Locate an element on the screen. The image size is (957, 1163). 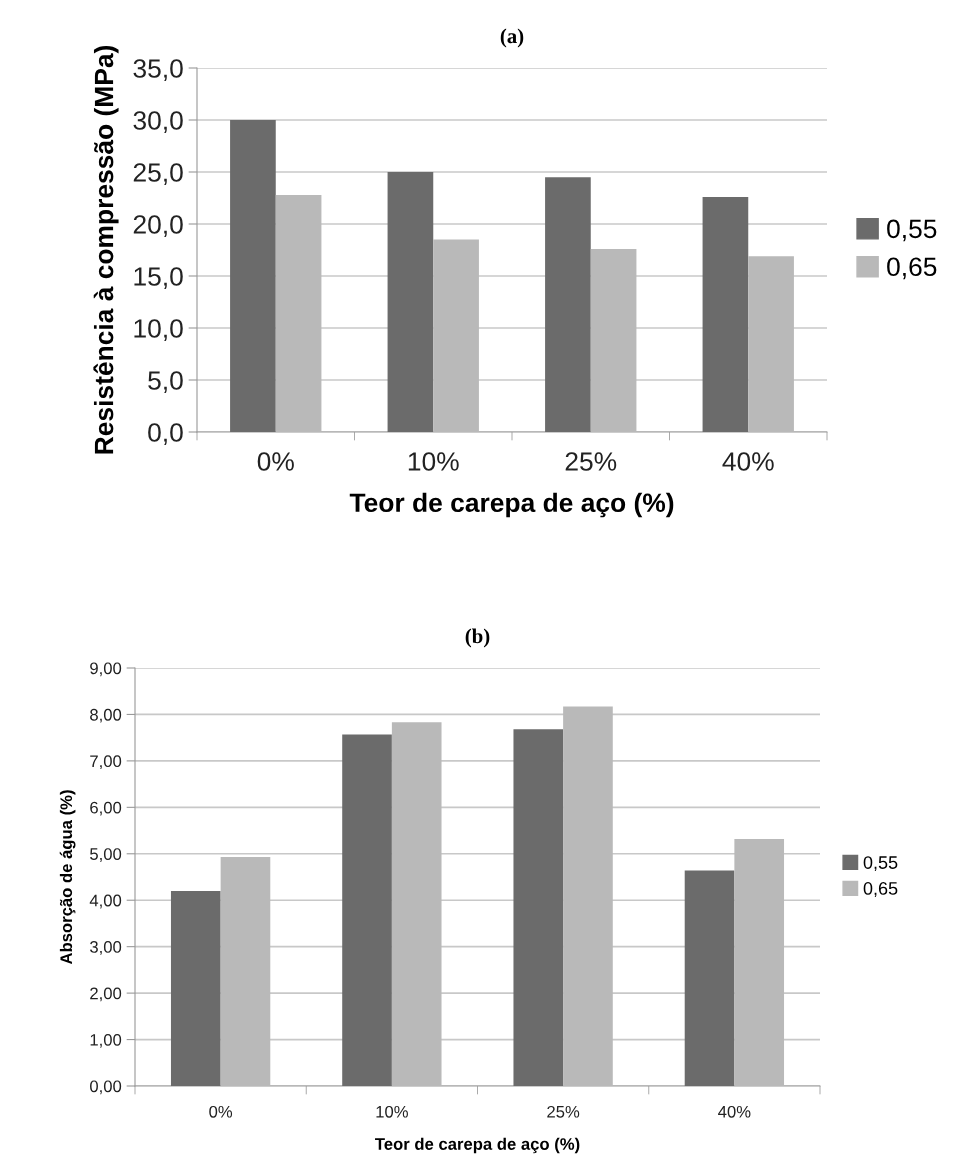
y-tick-label: 5,00 is located at coordinates (106, 855).